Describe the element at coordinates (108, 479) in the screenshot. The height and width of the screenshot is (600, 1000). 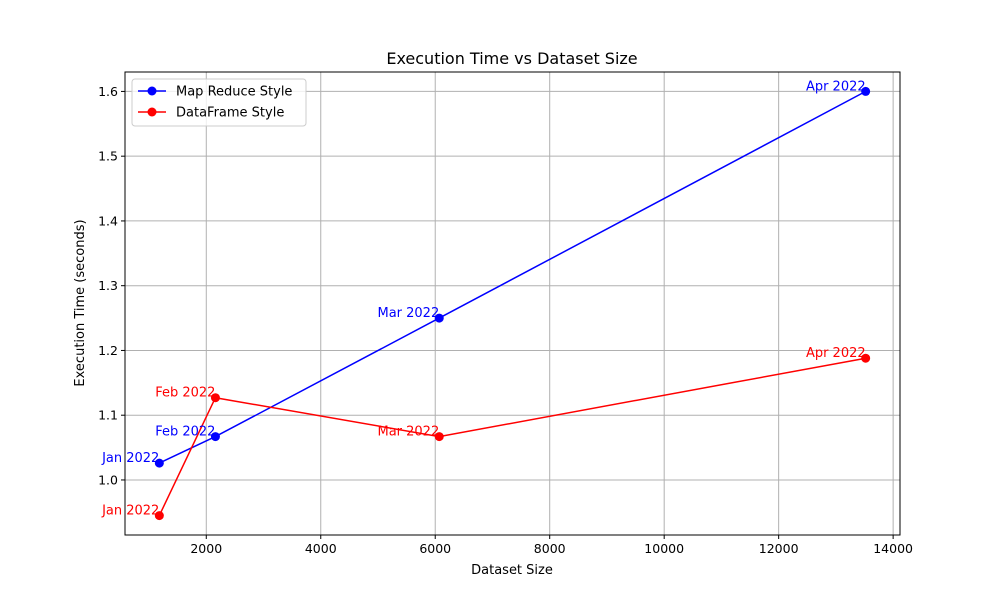
I see `y-tick-label: 1.0` at that location.